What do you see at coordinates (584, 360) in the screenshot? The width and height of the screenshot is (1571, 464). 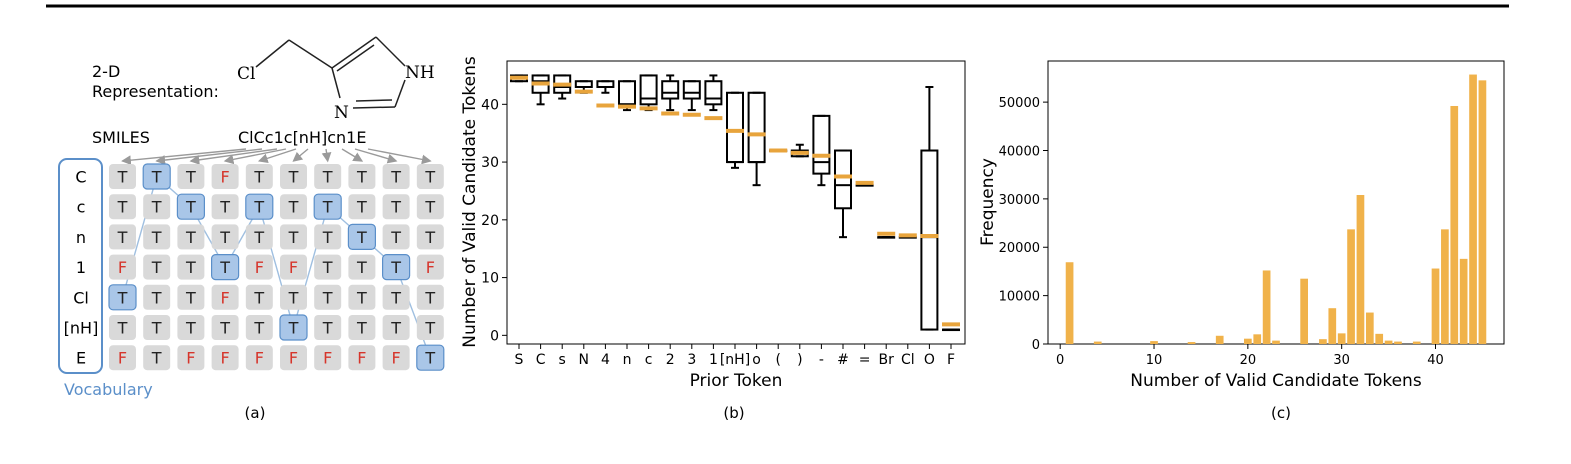 I see `x-tick-label-b: N` at bounding box center [584, 360].